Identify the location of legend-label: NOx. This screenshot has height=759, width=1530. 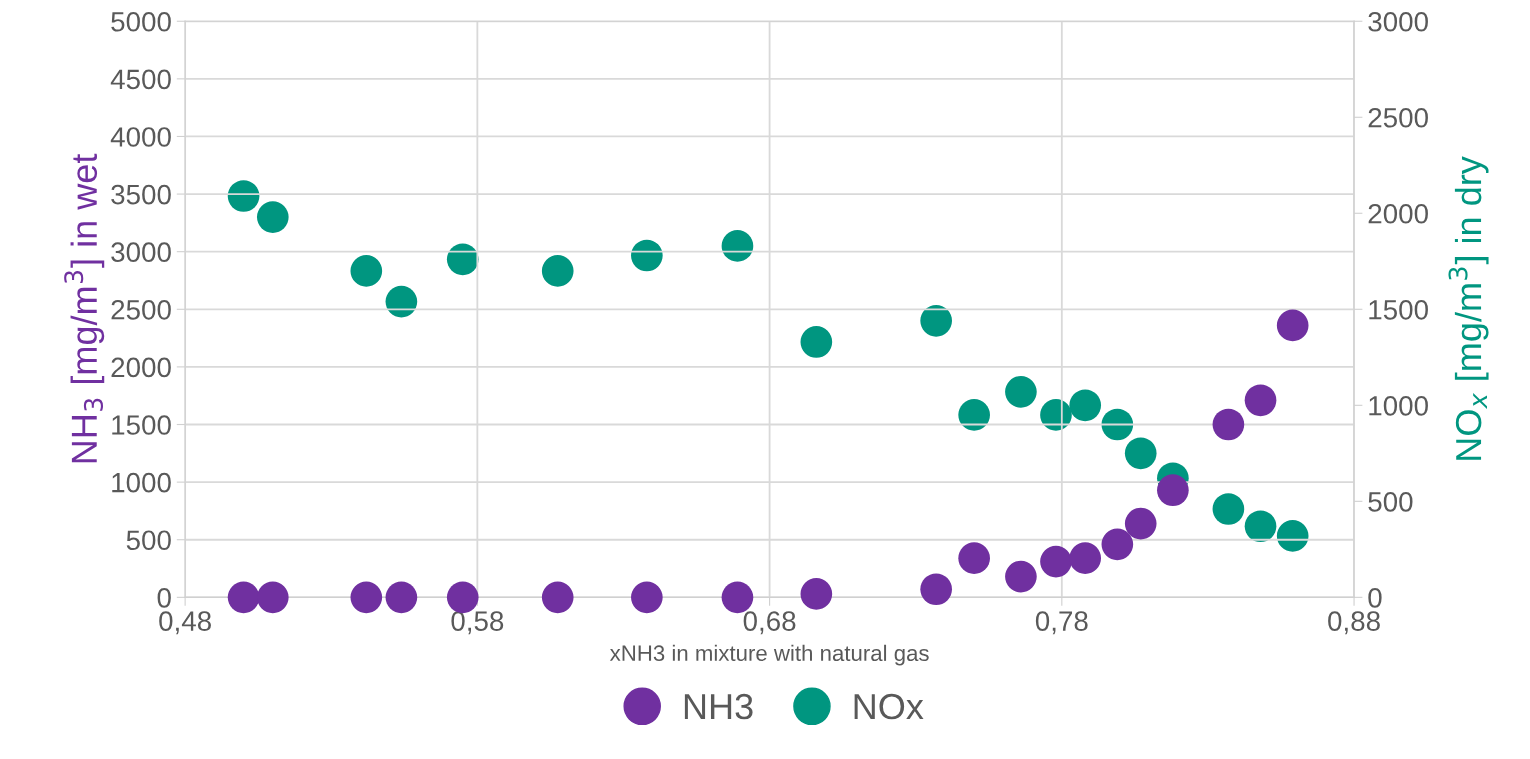
(889, 706).